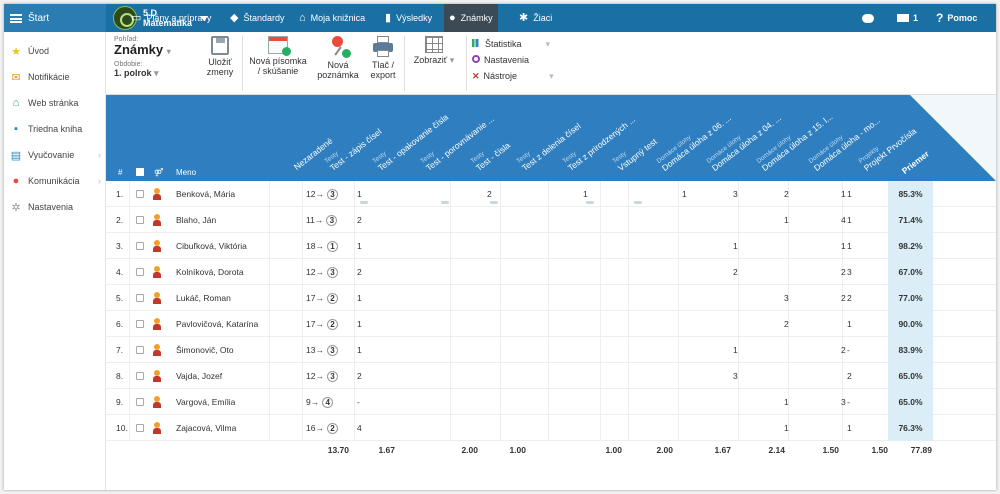  What do you see at coordinates (409, 18) in the screenshot?
I see `nav-3: ▮ Výsledky` at bounding box center [409, 18].